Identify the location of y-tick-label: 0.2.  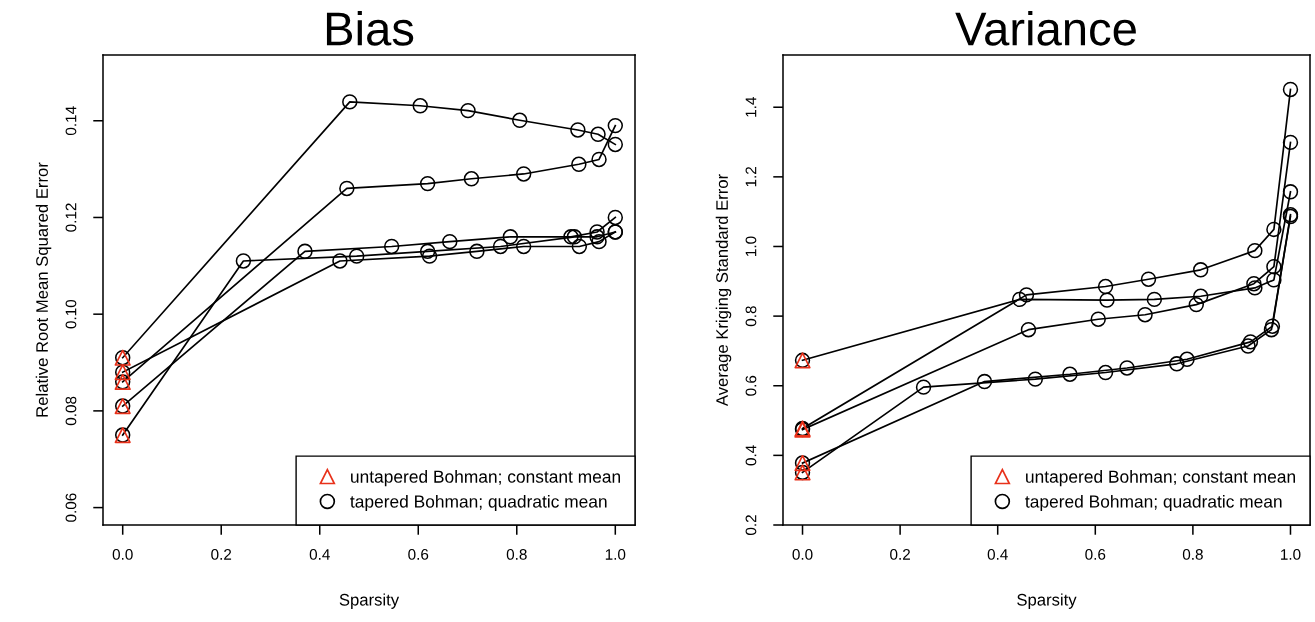
(751, 525).